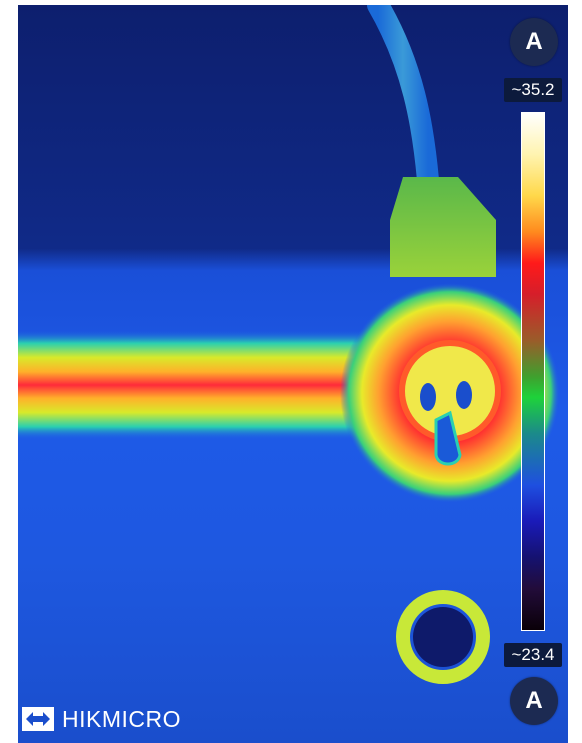 The width and height of the screenshot is (582, 743). I want to click on cable-shape, so click(403, 98).